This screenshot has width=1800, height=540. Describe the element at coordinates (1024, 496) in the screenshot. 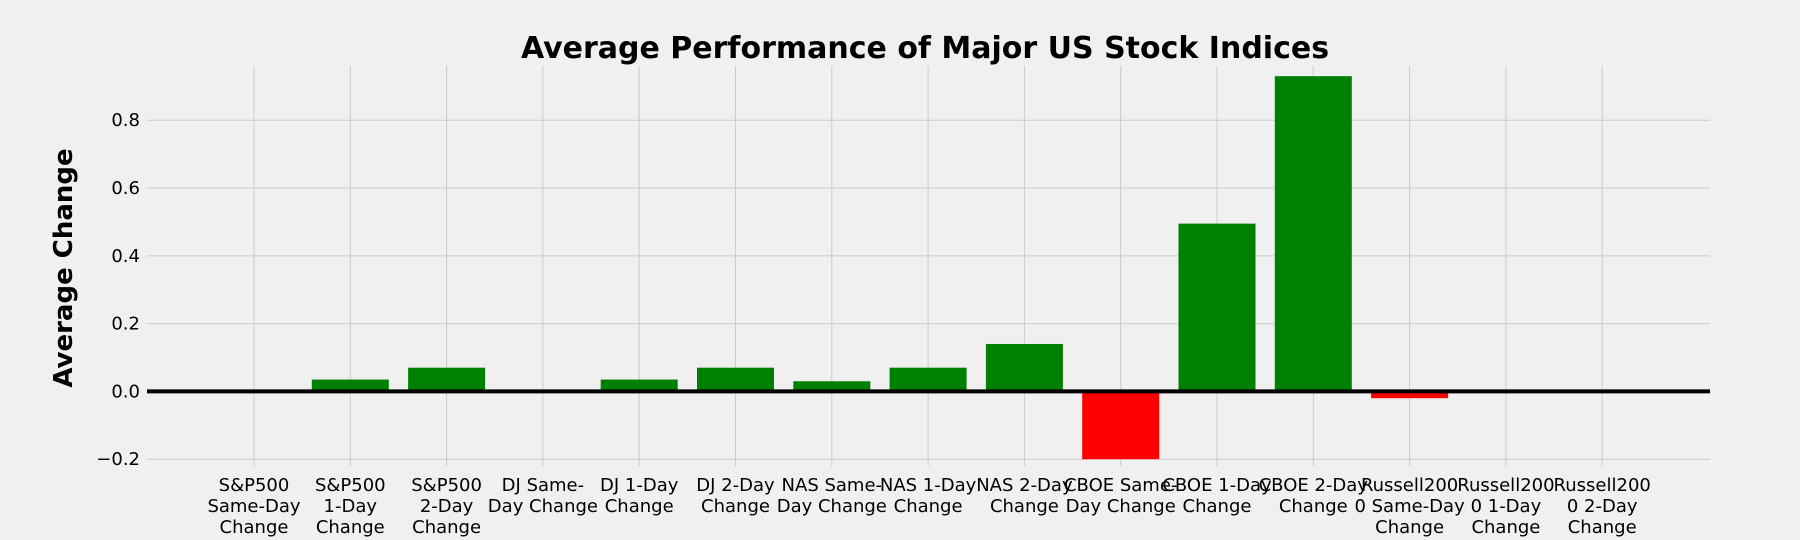

I see `x-tick-label: NAS 2-Day Change` at that location.